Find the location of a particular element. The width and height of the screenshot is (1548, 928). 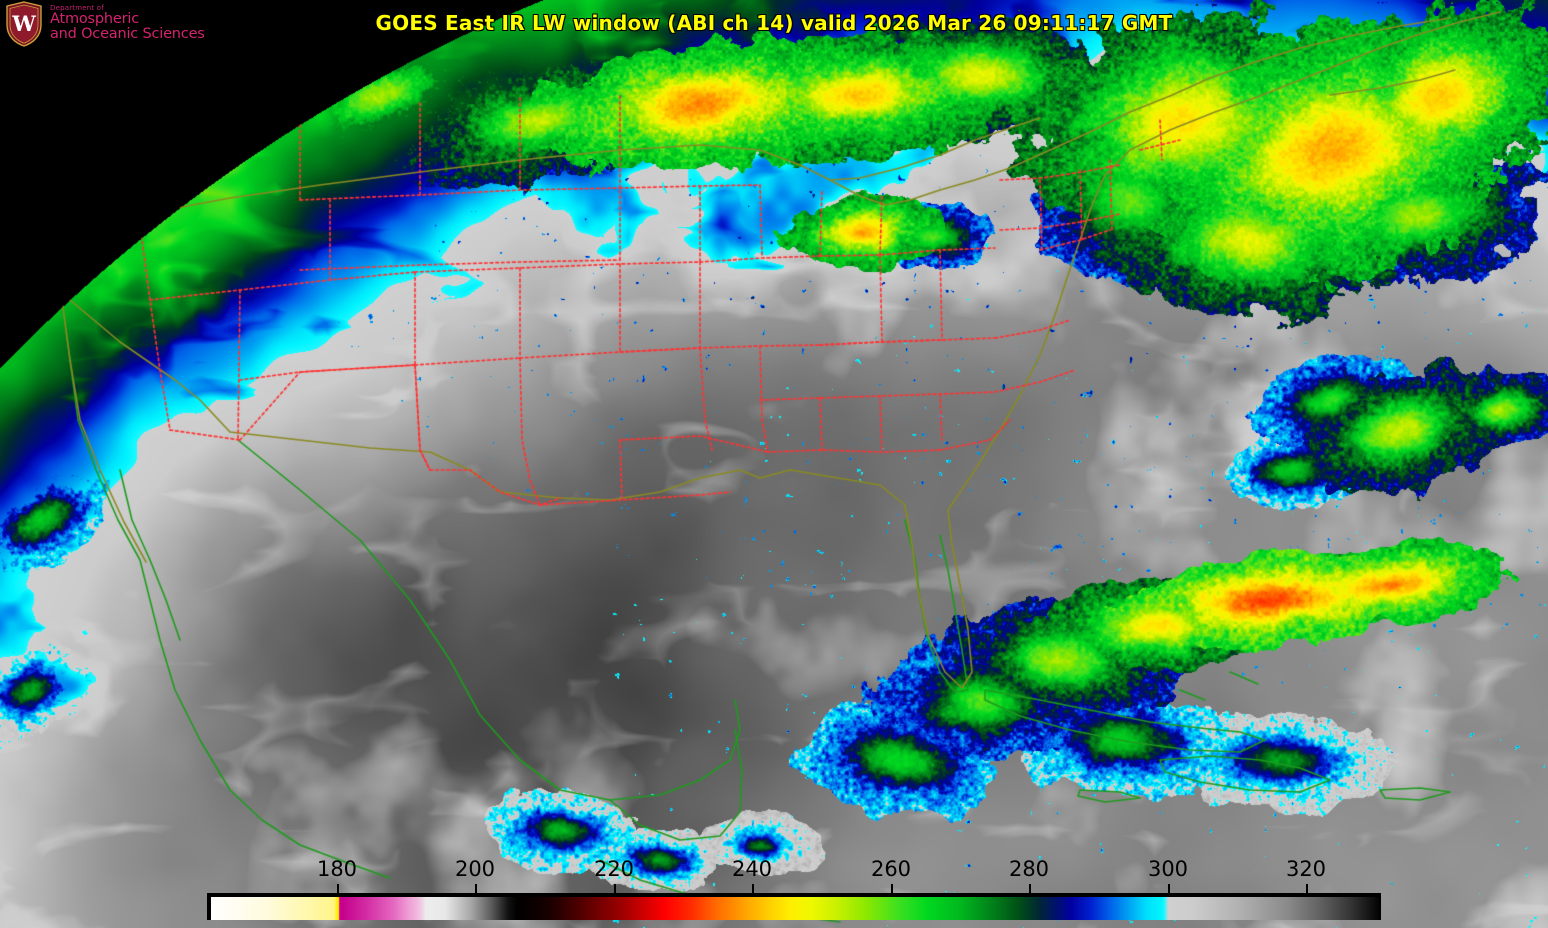

logo-line-1: Atmospheric is located at coordinates (94, 19).